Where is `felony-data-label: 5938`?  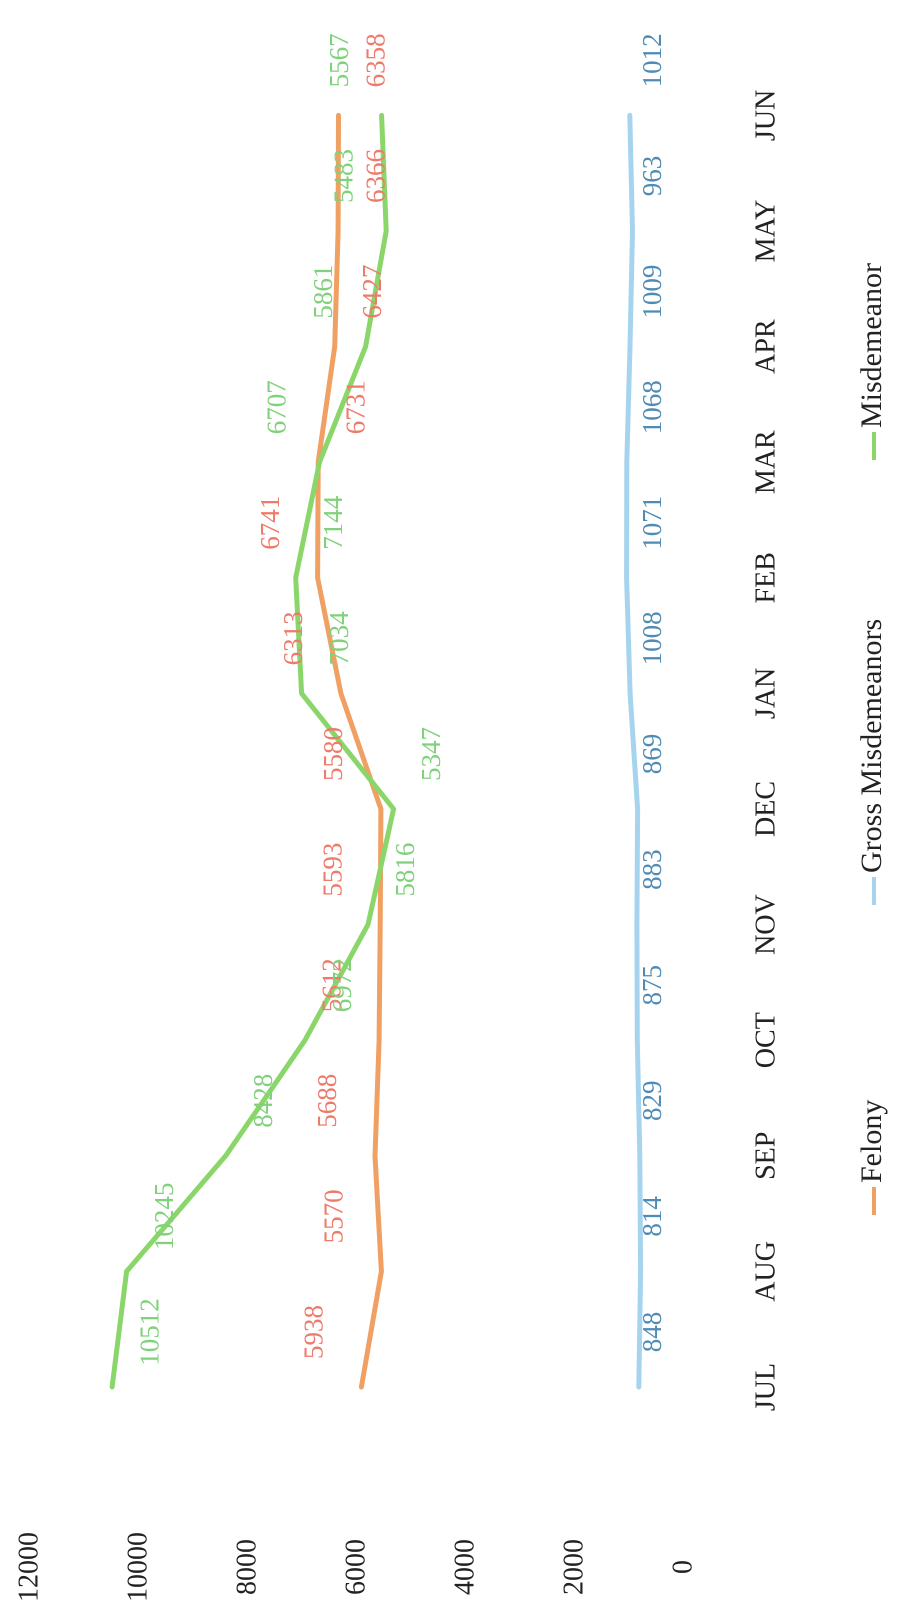 felony-data-label: 5938 is located at coordinates (314, 1332).